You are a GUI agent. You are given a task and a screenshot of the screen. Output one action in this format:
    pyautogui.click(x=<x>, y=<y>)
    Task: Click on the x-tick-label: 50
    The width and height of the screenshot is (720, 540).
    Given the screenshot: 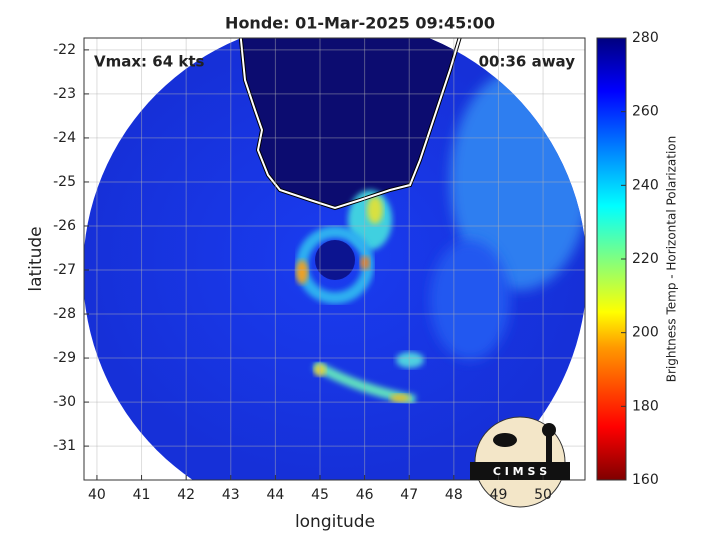 What is the action you would take?
    pyautogui.click(x=543, y=495)
    